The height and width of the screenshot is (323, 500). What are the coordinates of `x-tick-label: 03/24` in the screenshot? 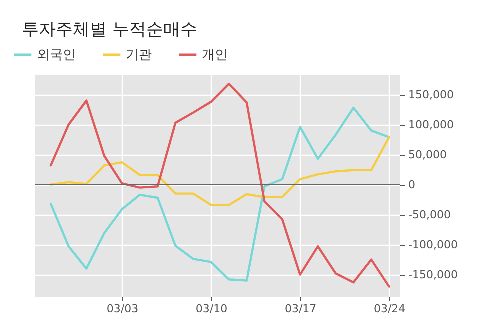 It's located at (390, 309).